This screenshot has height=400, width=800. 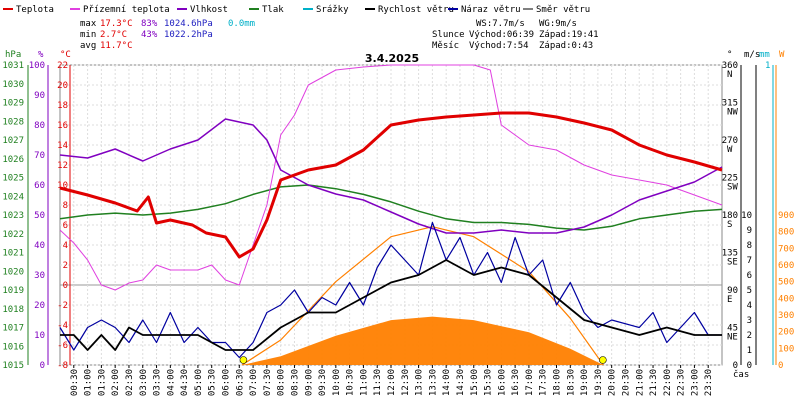 I want to click on max-press: 1024.6hPa, so click(x=188, y=24).